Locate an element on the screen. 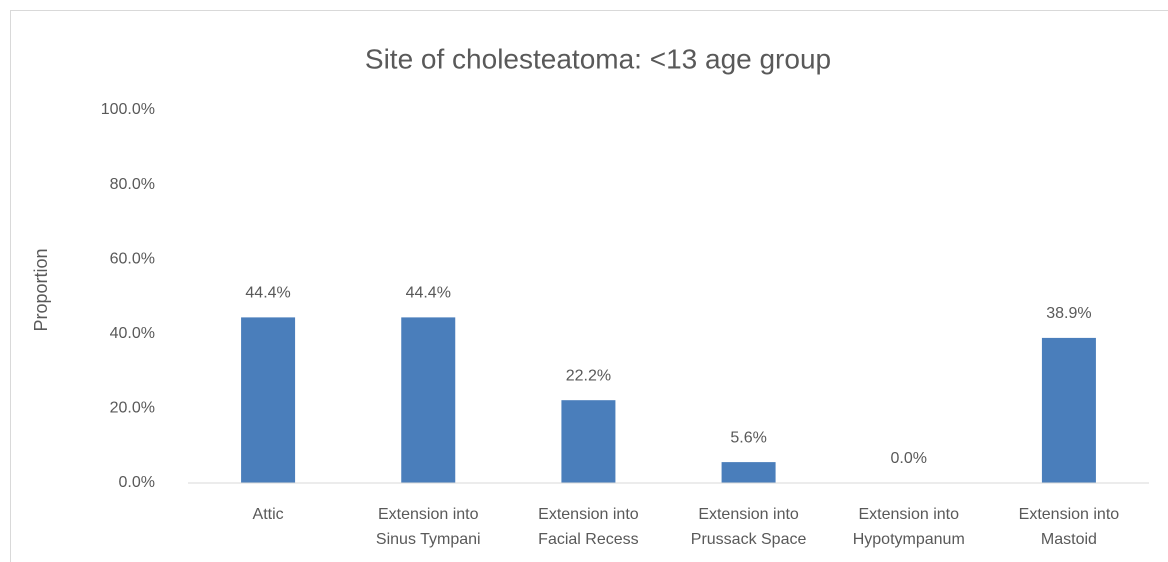 This screenshot has height=562, width=1168. x-tick-label: Extension into Hypotympanum is located at coordinates (909, 527).